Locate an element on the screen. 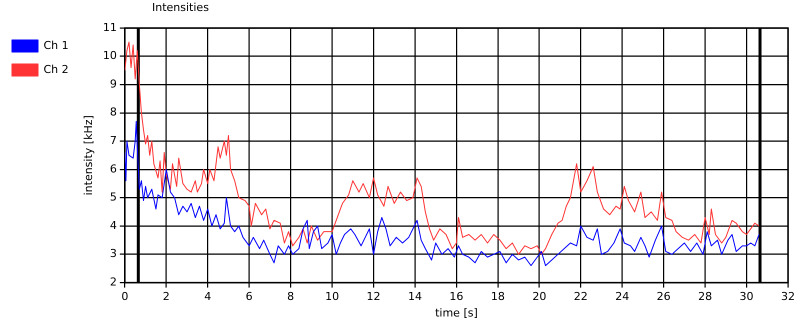  y-tick-label: 5 is located at coordinates (113, 197).